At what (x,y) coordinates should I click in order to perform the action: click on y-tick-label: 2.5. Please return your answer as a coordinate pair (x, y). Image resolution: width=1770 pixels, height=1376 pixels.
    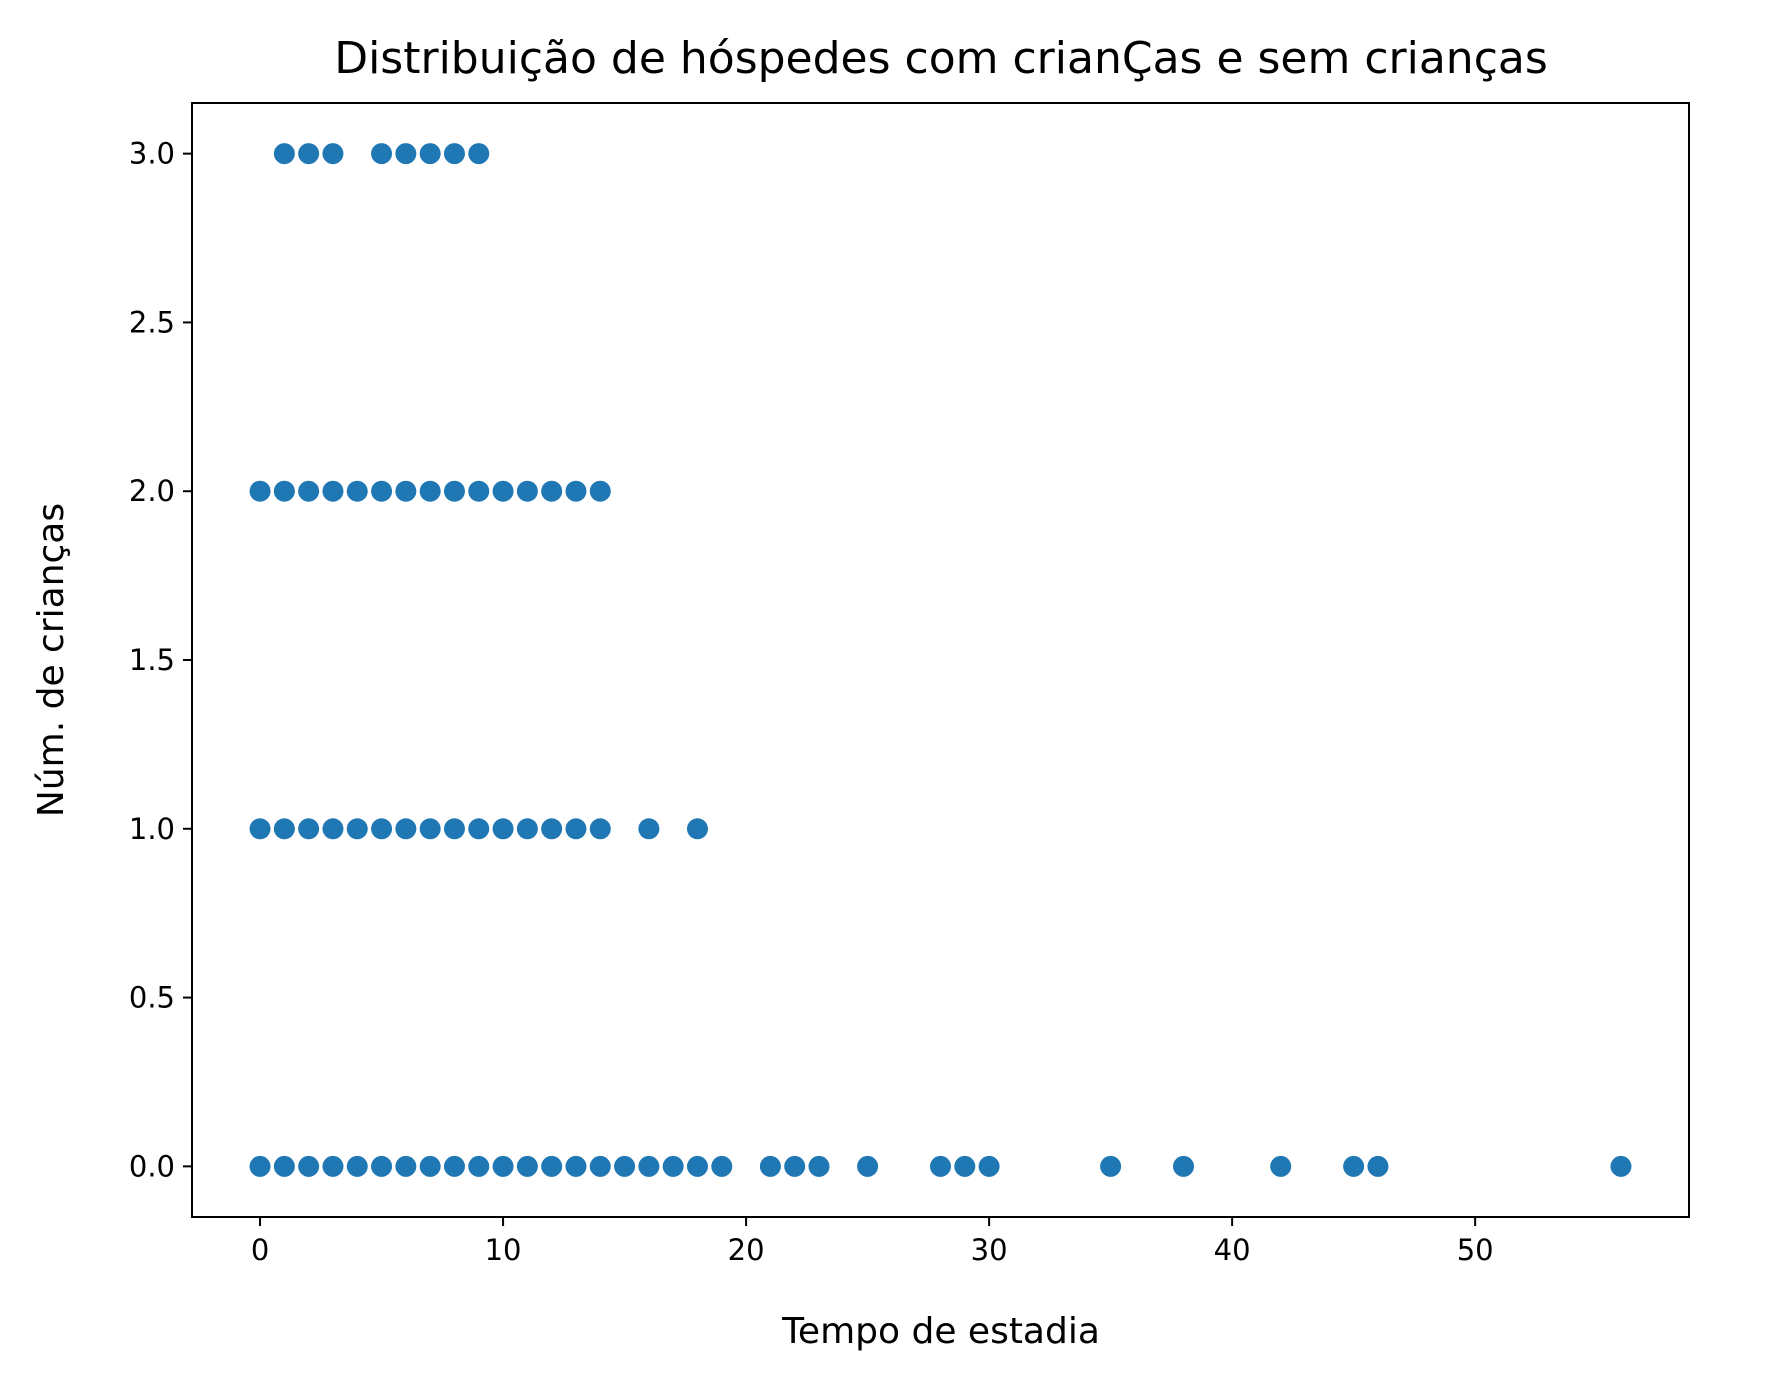
    Looking at the image, I should click on (152, 322).